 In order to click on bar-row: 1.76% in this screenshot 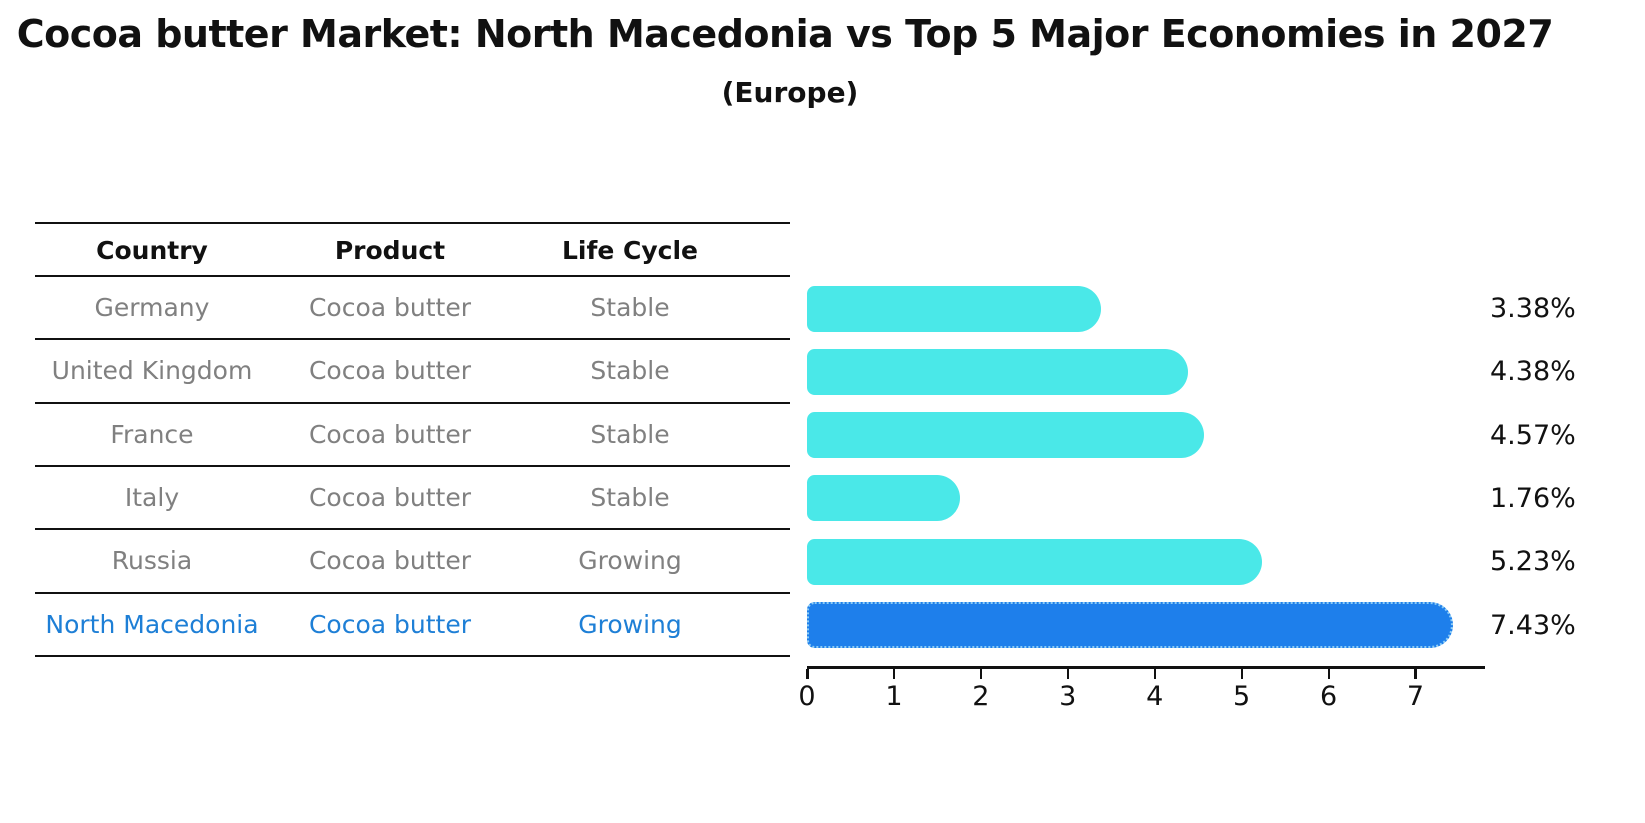, I will do `click(1191, 498)`.